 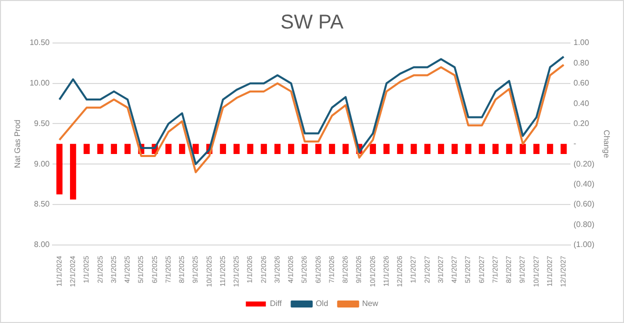 I want to click on y2-tick-label: (1.00), so click(x=584, y=245).